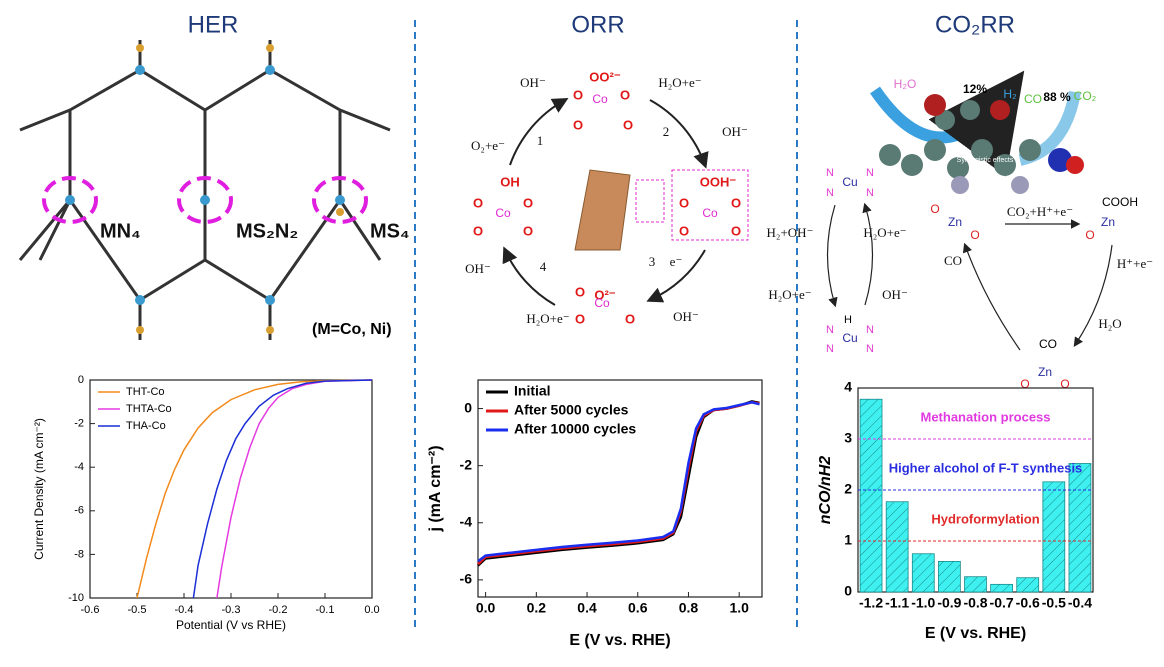  I want to click on x-tick-label: 0.2, so click(537, 608).